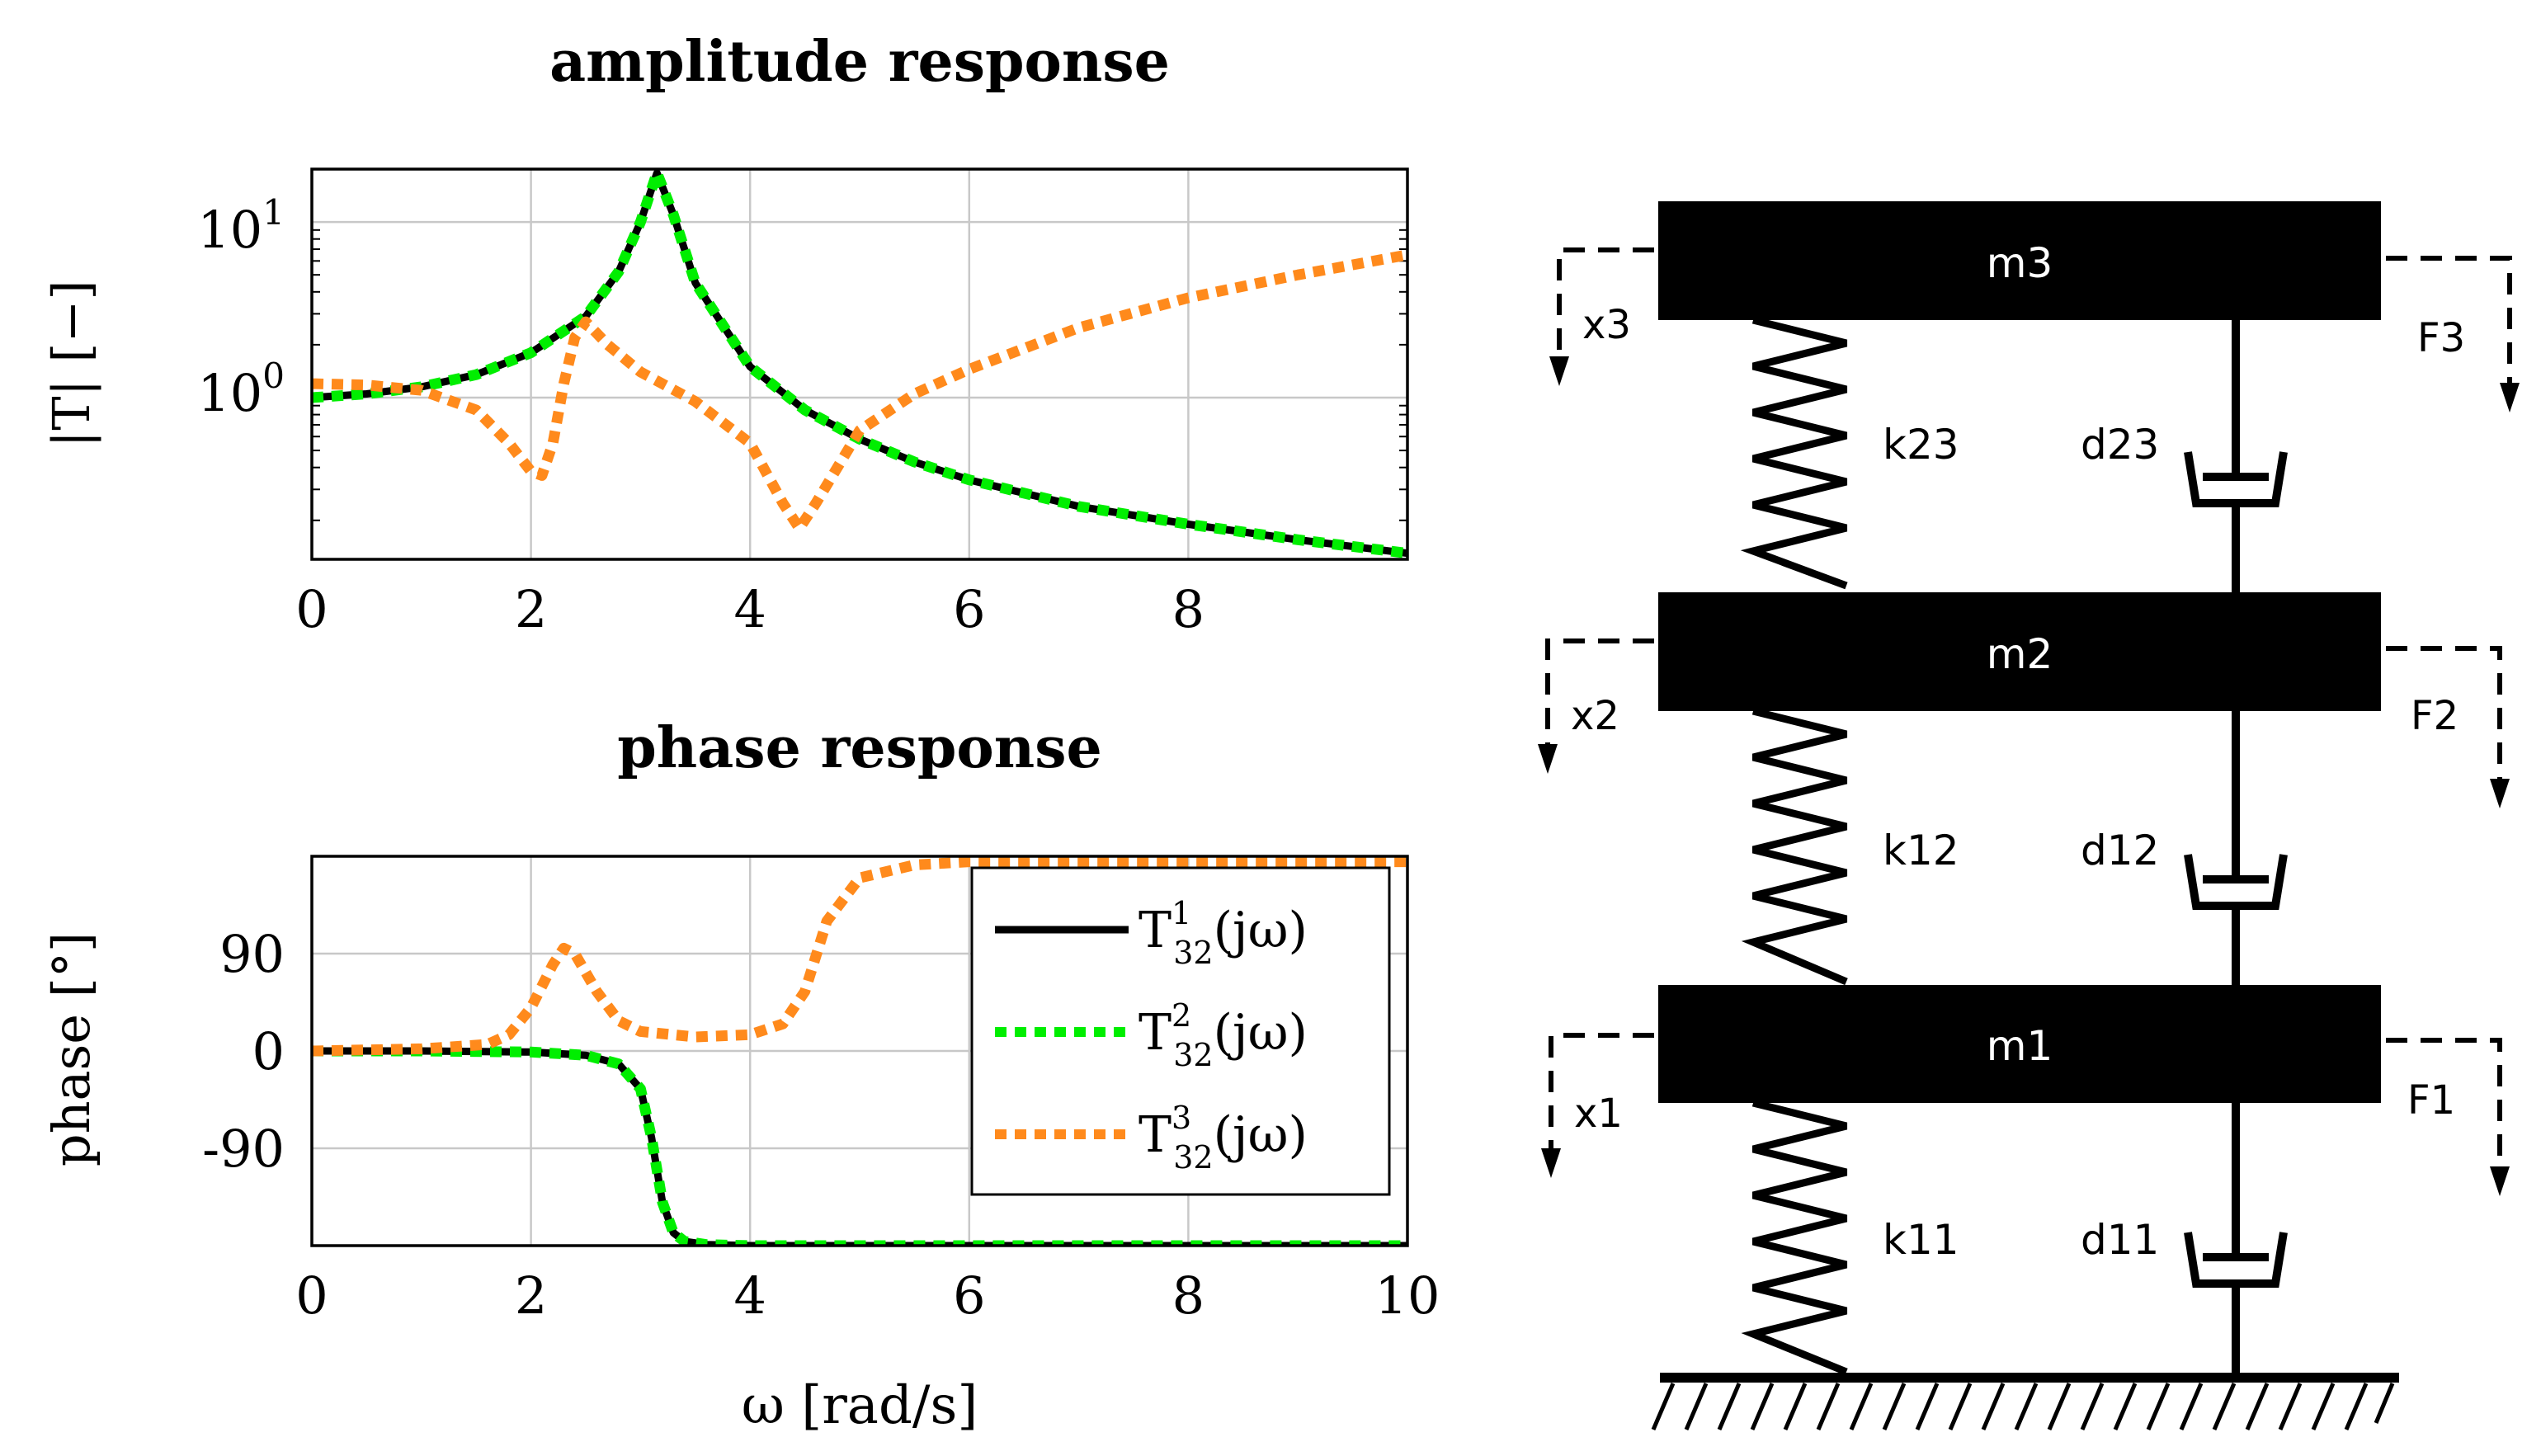 The image size is (2541, 1456). What do you see at coordinates (252, 954) in the screenshot?
I see `y-tick-label: 90` at bounding box center [252, 954].